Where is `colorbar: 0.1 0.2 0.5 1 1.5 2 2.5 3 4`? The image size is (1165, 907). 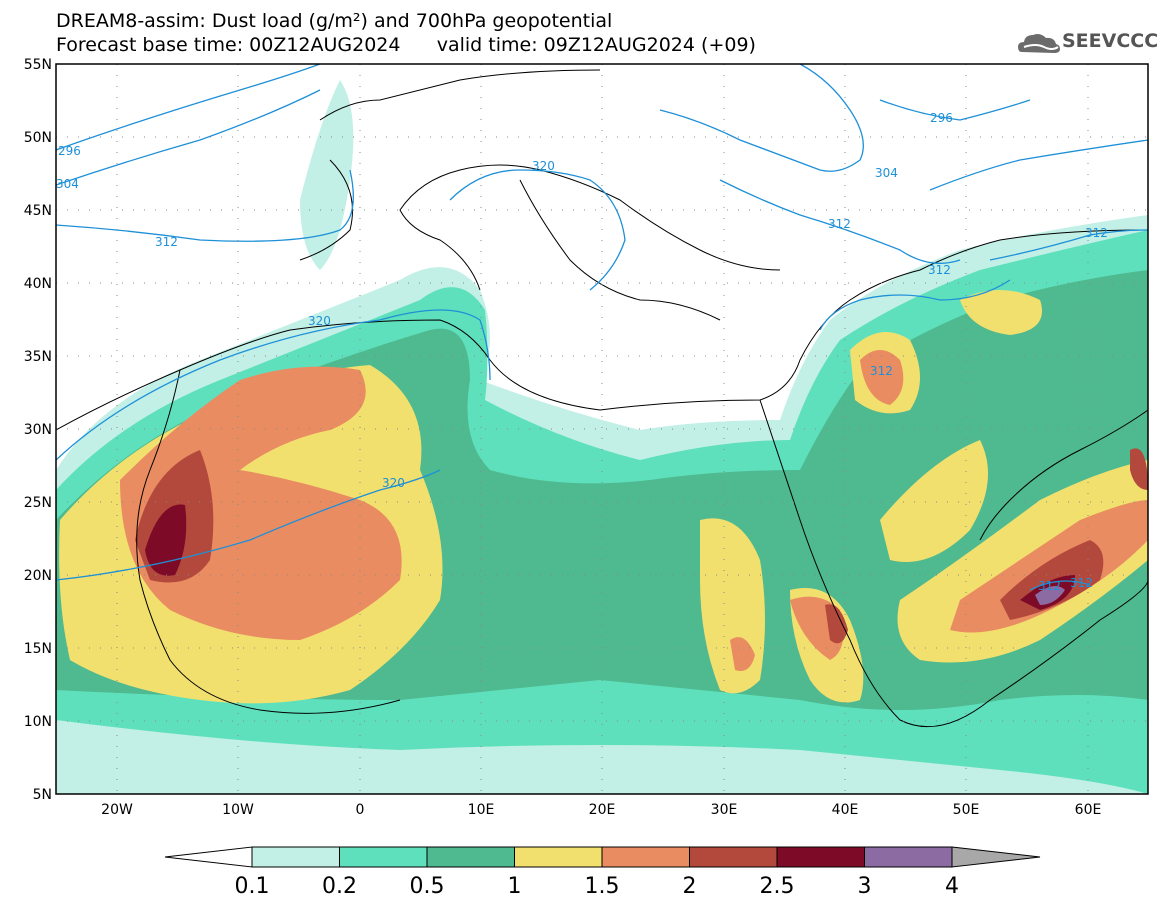
colorbar: 0.1 0.2 0.5 1 1.5 2 2.5 3 4 is located at coordinates (602, 872).